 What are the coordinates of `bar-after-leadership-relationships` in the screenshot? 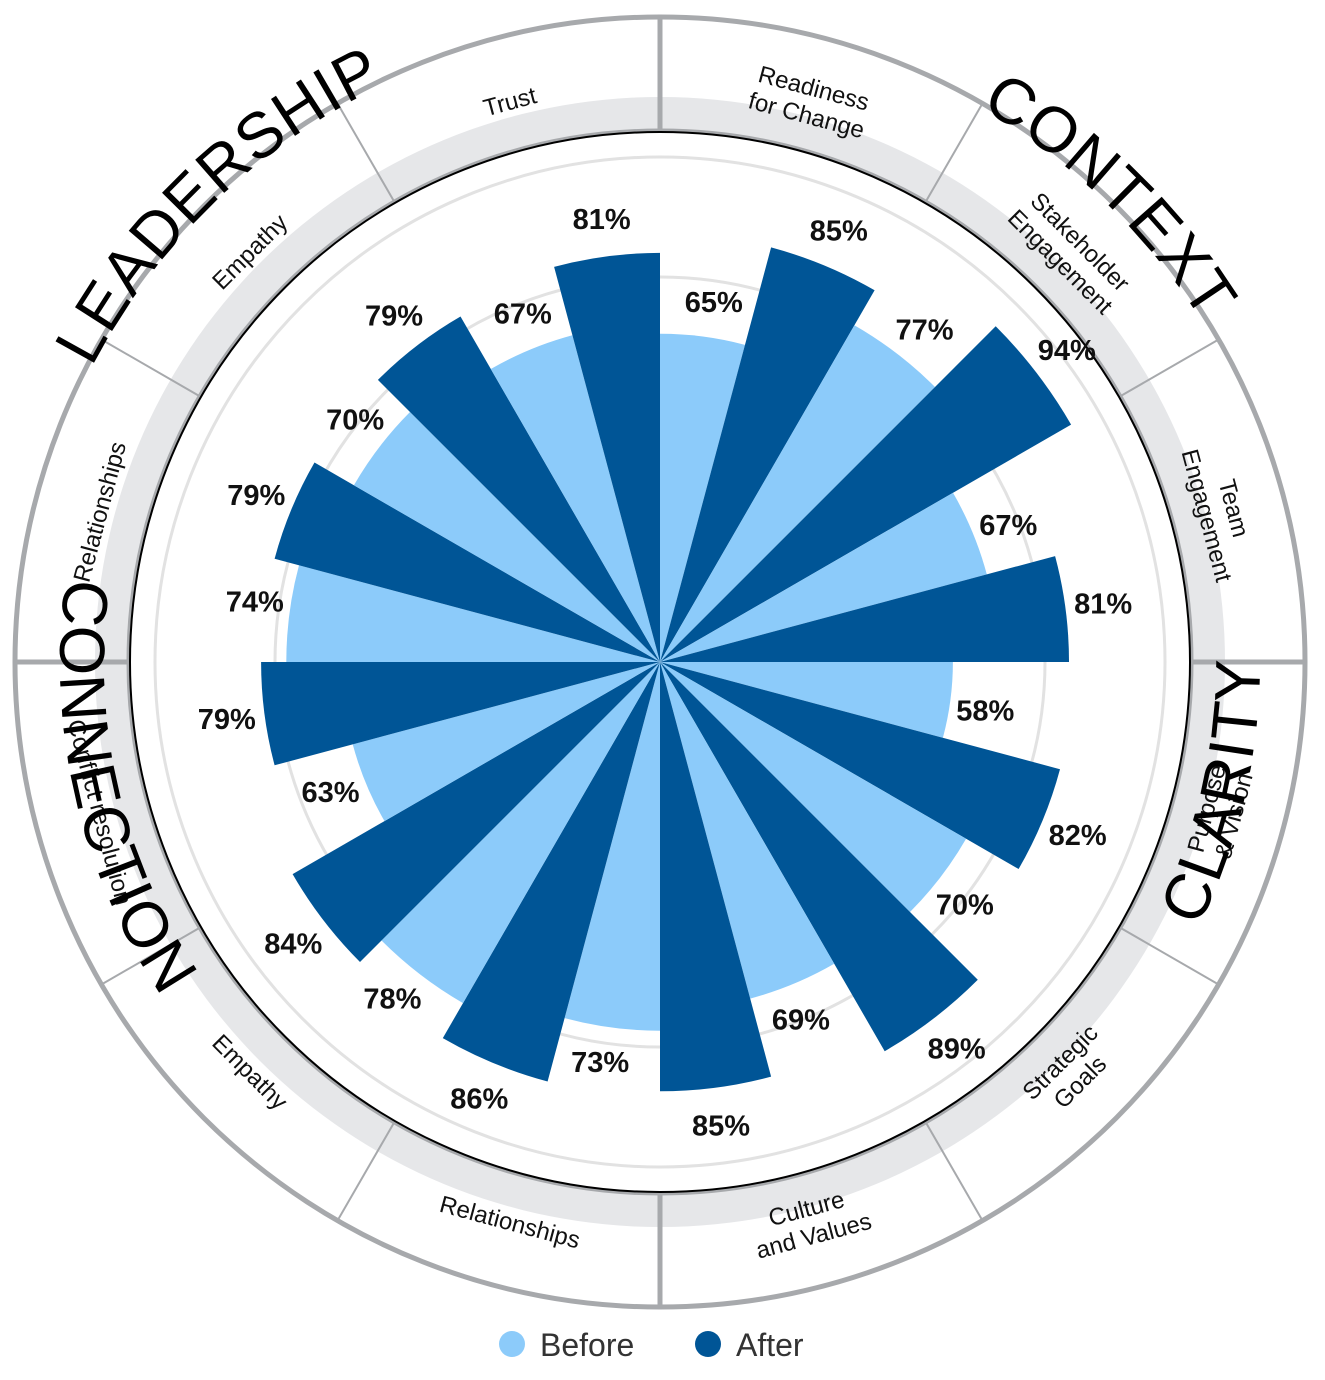 It's located at (467, 562).